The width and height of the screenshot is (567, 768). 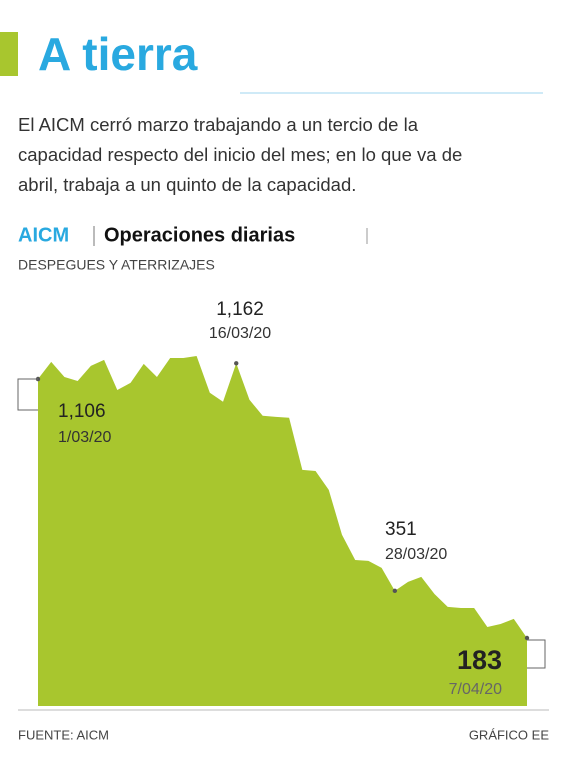 I want to click on date-label: 7/04/20, so click(x=475, y=689).